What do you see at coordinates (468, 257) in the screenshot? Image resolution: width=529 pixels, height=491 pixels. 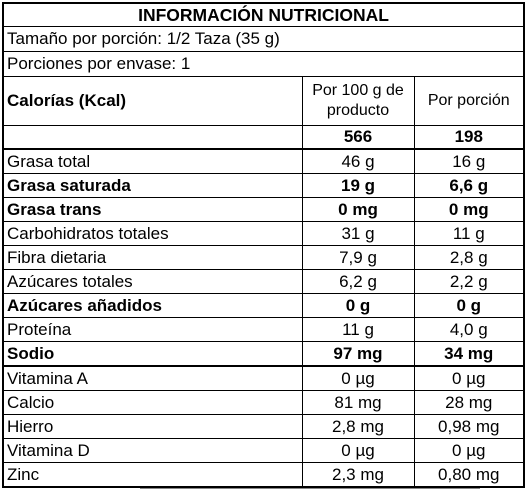 I see `value-per-serving: 2,8 g` at bounding box center [468, 257].